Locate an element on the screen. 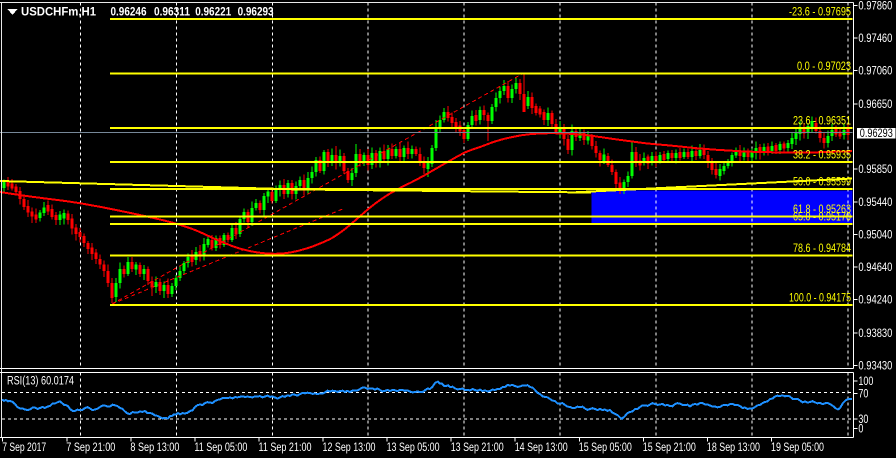 The image size is (896, 458). svg-text: RSI(13) 60.0174 is located at coordinates (40, 382).